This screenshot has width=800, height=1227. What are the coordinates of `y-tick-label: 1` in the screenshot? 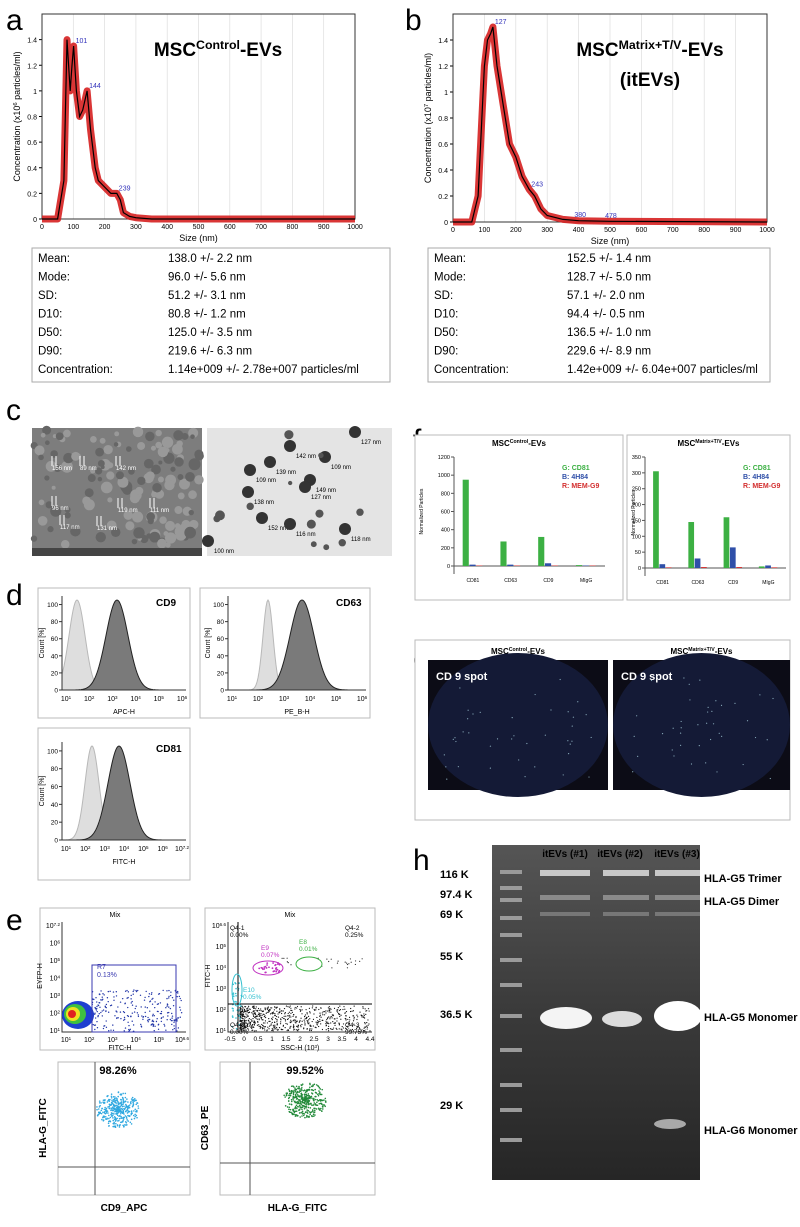 It's located at (446, 93).